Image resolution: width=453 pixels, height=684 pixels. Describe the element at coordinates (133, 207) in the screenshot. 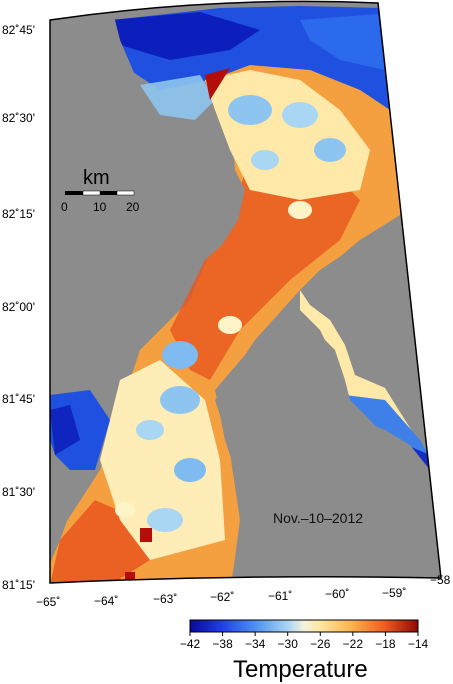

I see `scale-tick-20: 20` at that location.